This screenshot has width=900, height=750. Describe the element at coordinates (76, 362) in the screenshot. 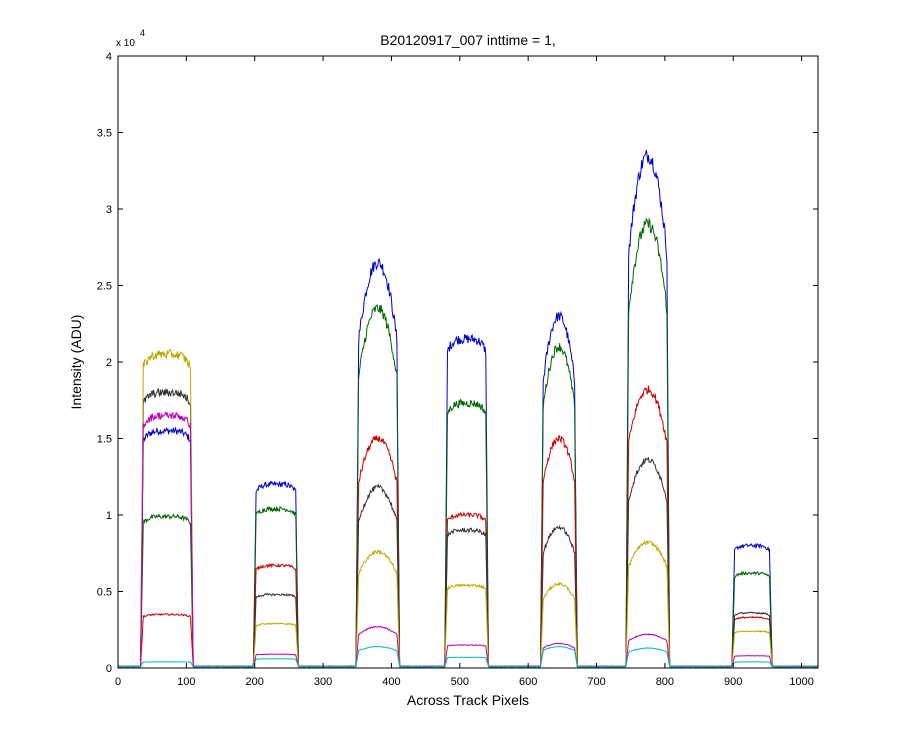

I see `y-axis-label: Intensity (ADU)` at that location.